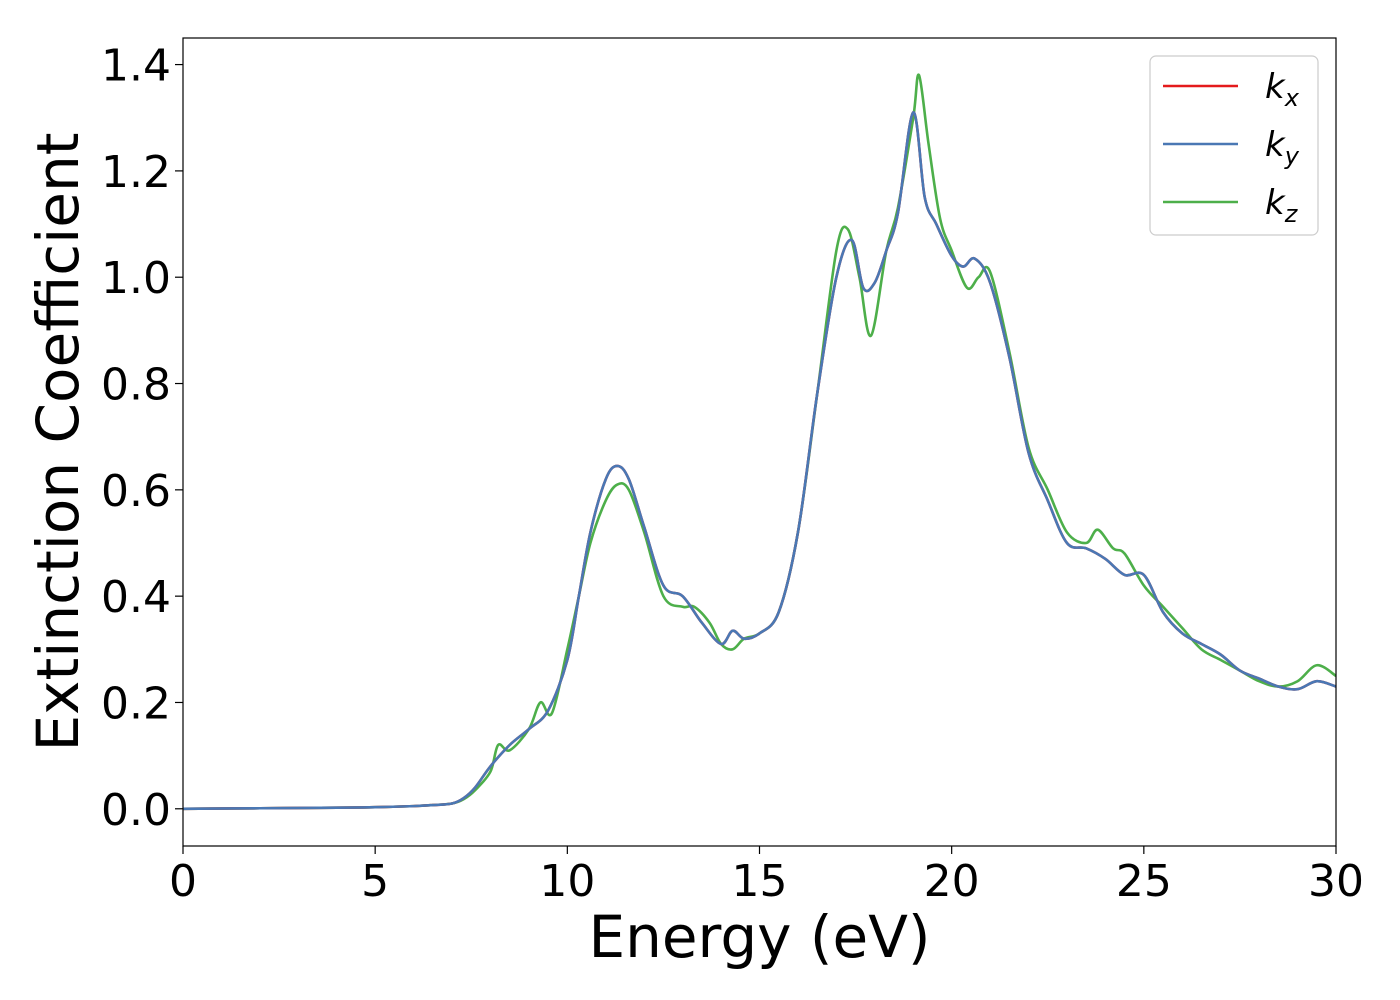 This screenshot has width=1400, height=1000. What do you see at coordinates (1336, 881) in the screenshot?
I see `x-tick-label: 30` at bounding box center [1336, 881].